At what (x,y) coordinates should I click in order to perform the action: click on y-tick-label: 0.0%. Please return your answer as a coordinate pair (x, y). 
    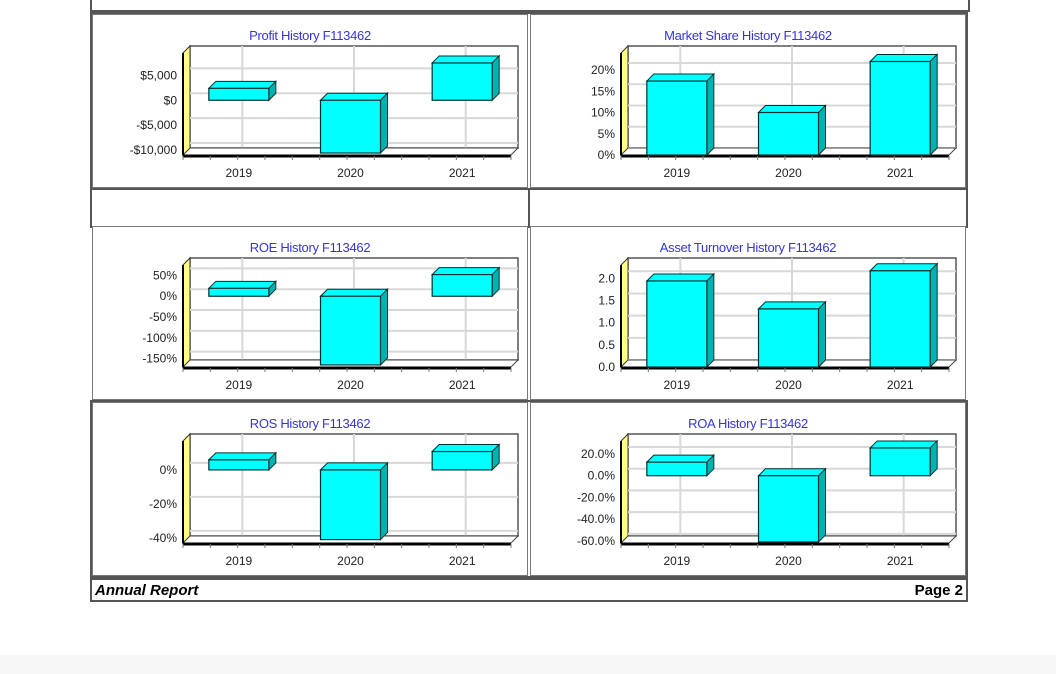
    Looking at the image, I should click on (602, 476).